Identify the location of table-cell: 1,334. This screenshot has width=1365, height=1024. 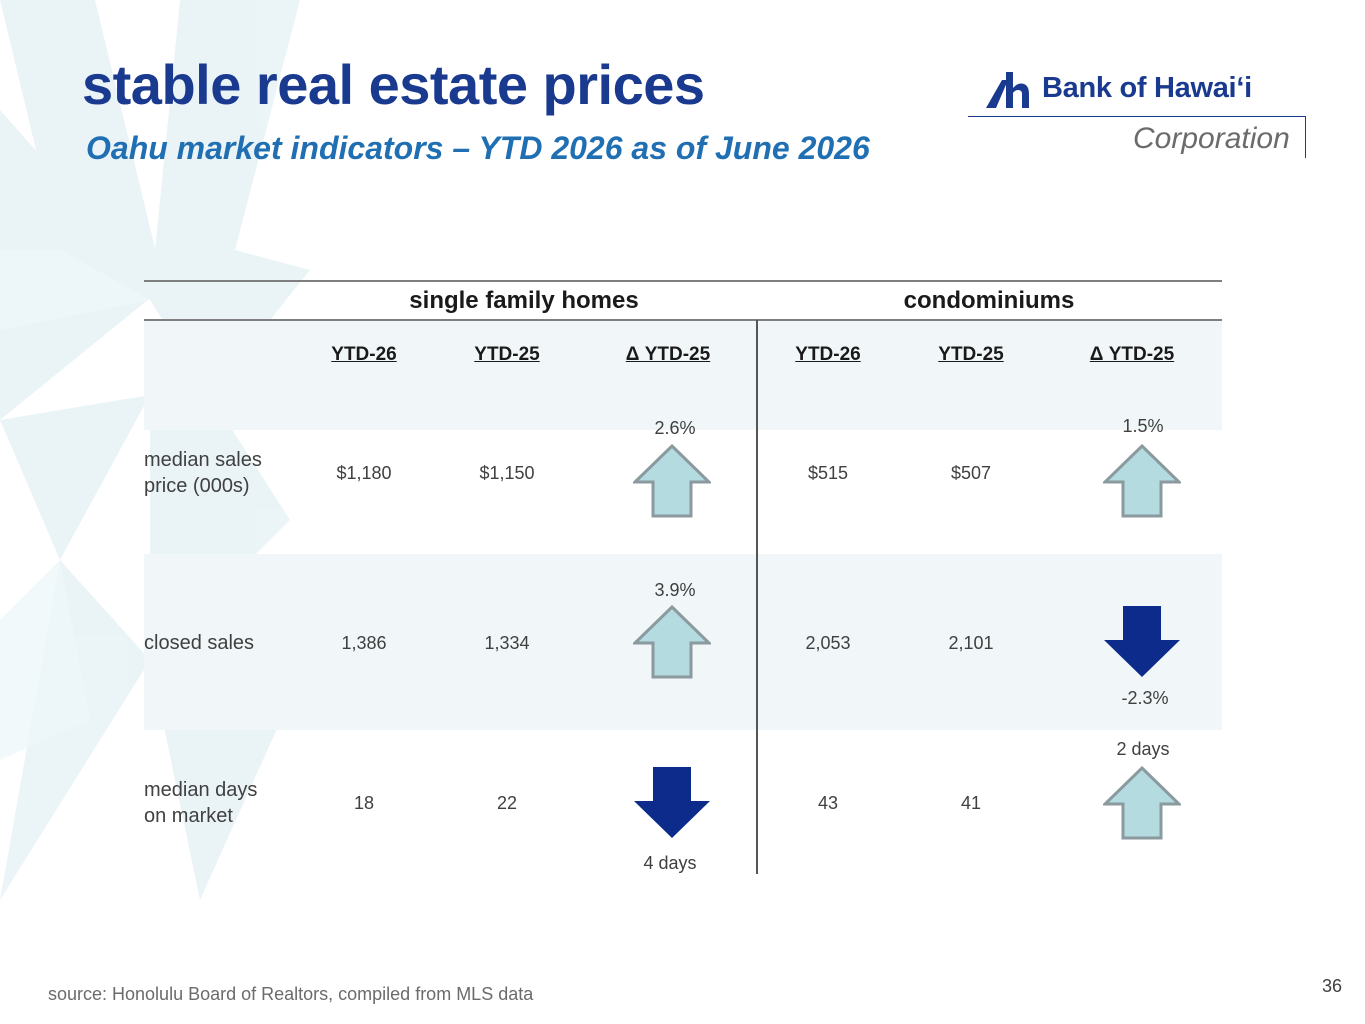
(507, 643).